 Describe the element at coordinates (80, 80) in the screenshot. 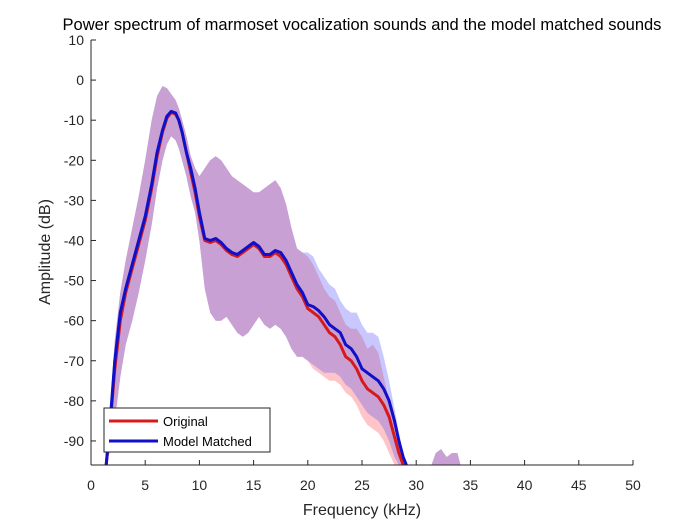

I see `y-tick-label: 0` at that location.